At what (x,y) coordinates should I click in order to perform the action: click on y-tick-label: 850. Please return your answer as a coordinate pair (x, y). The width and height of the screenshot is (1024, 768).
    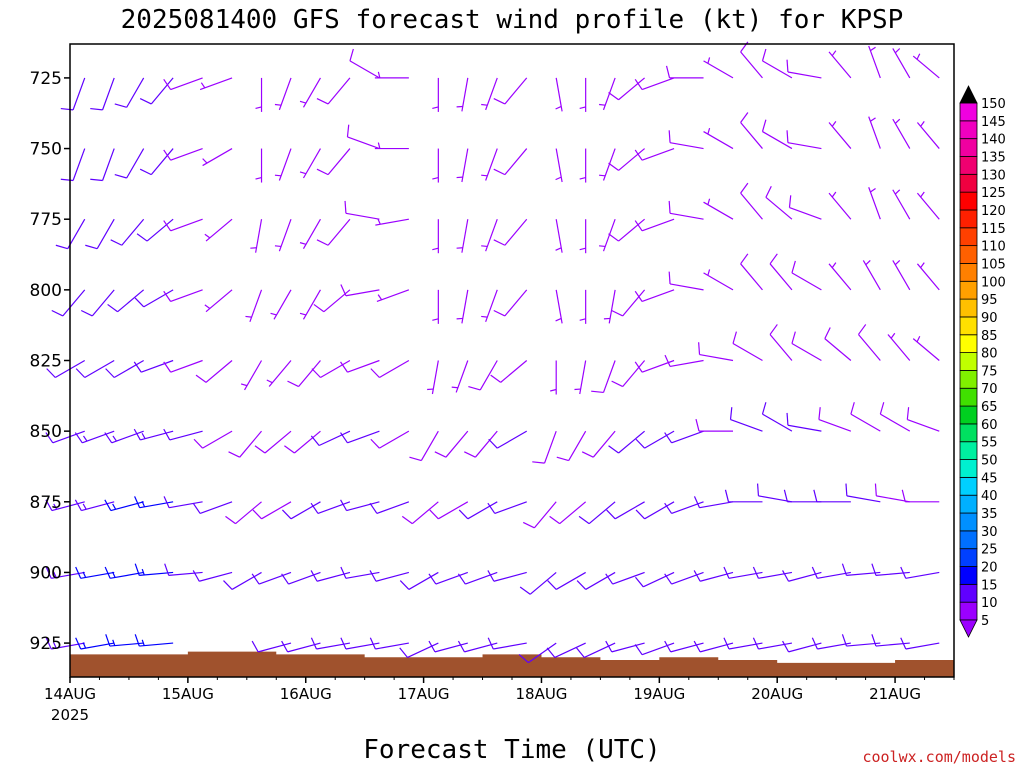
    Looking at the image, I should click on (46, 432).